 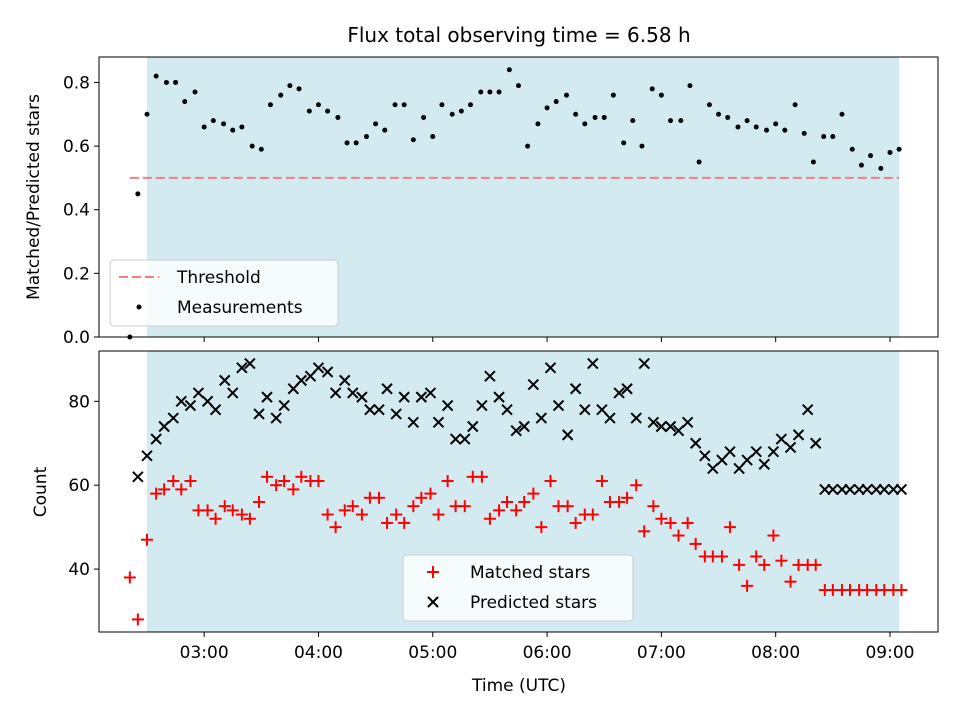 I want to click on y-tick-label: 0.2, so click(x=76, y=274).